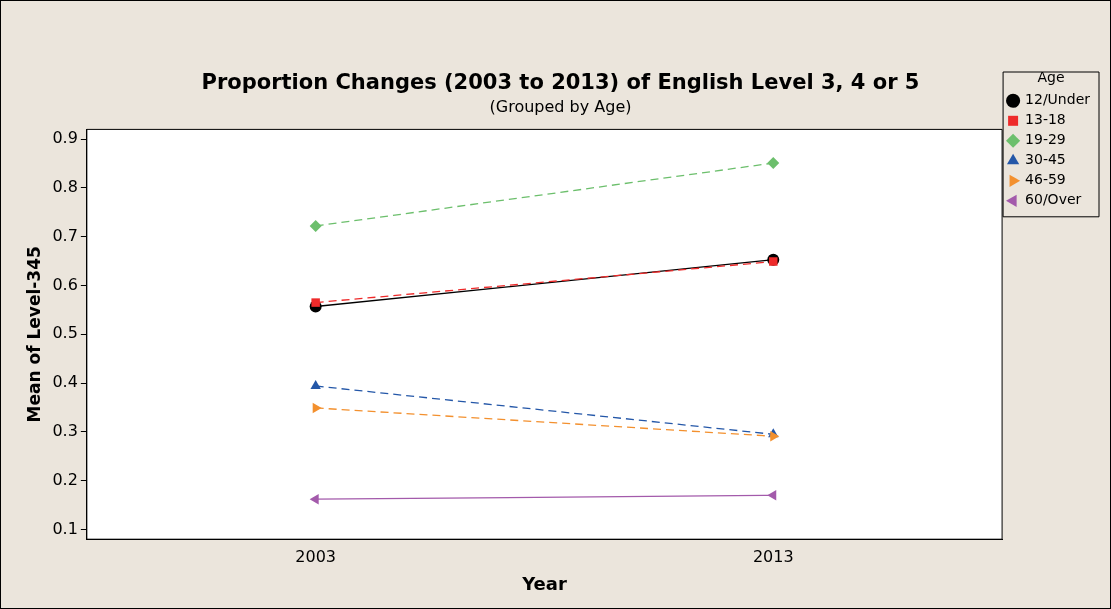  What do you see at coordinates (65, 431) in the screenshot?
I see `y-tick-label: 0.3` at bounding box center [65, 431].